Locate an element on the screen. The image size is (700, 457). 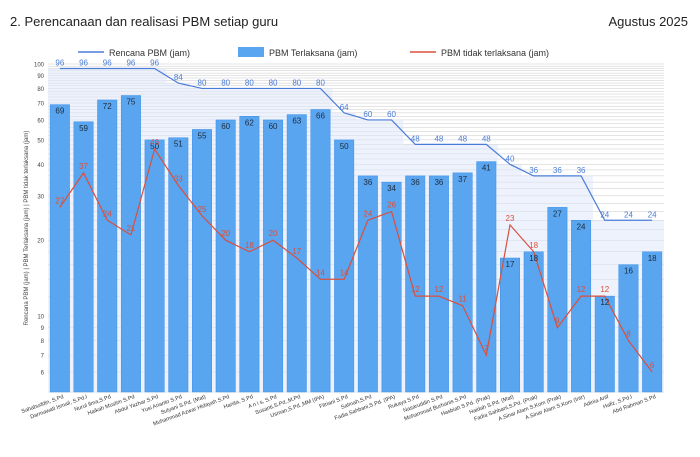
y-tick-label: 100 is located at coordinates (39, 66).